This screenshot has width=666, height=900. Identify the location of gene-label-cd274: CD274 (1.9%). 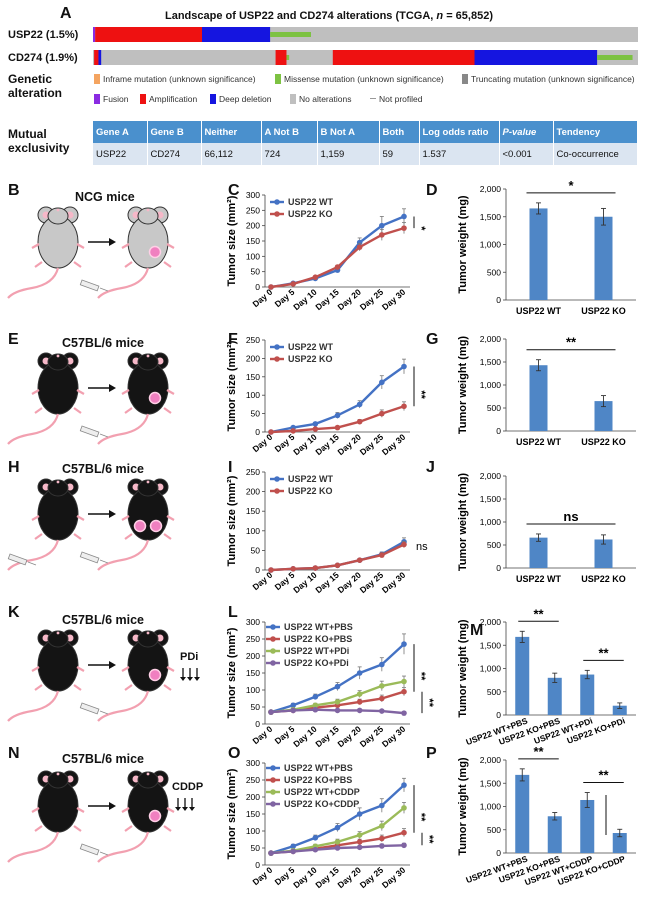
(43, 58).